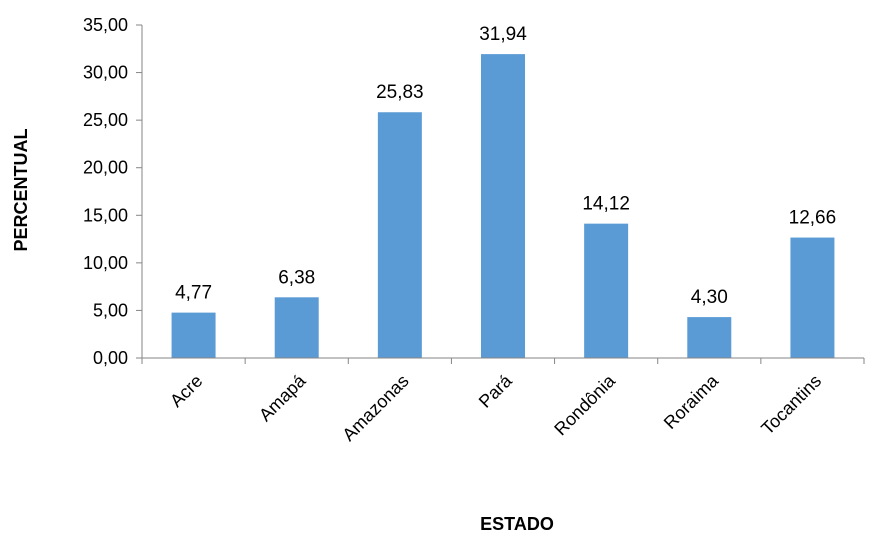 Image resolution: width=886 pixels, height=533 pixels. What do you see at coordinates (813, 218) in the screenshot?
I see `data-label: 12,66` at bounding box center [813, 218].